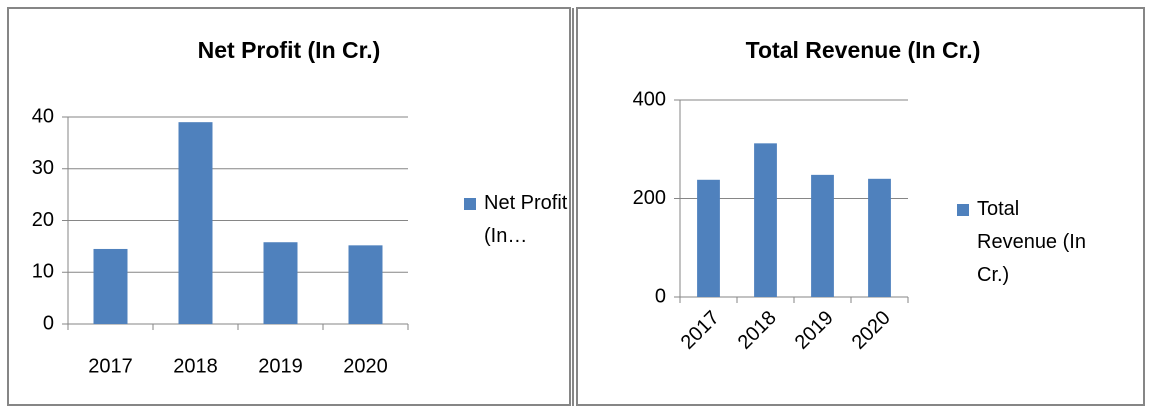  I want to click on y-tick-label: 40, so click(43, 116).